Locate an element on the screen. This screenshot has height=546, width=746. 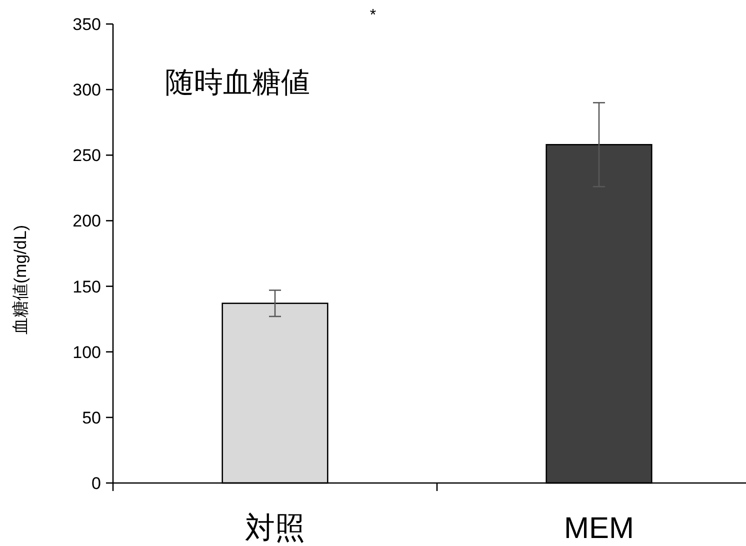
y-tick-label: 200 is located at coordinates (86, 221).